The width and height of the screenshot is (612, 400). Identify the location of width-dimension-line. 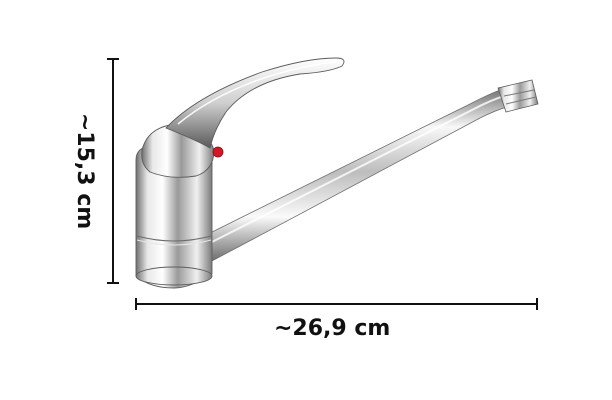
(336, 304).